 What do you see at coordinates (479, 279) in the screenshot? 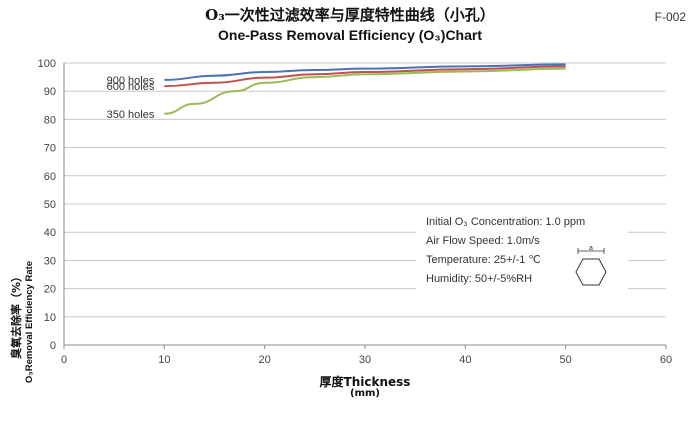
I see `condition-humidity: Humidity: 50+/-5%RH` at bounding box center [479, 279].